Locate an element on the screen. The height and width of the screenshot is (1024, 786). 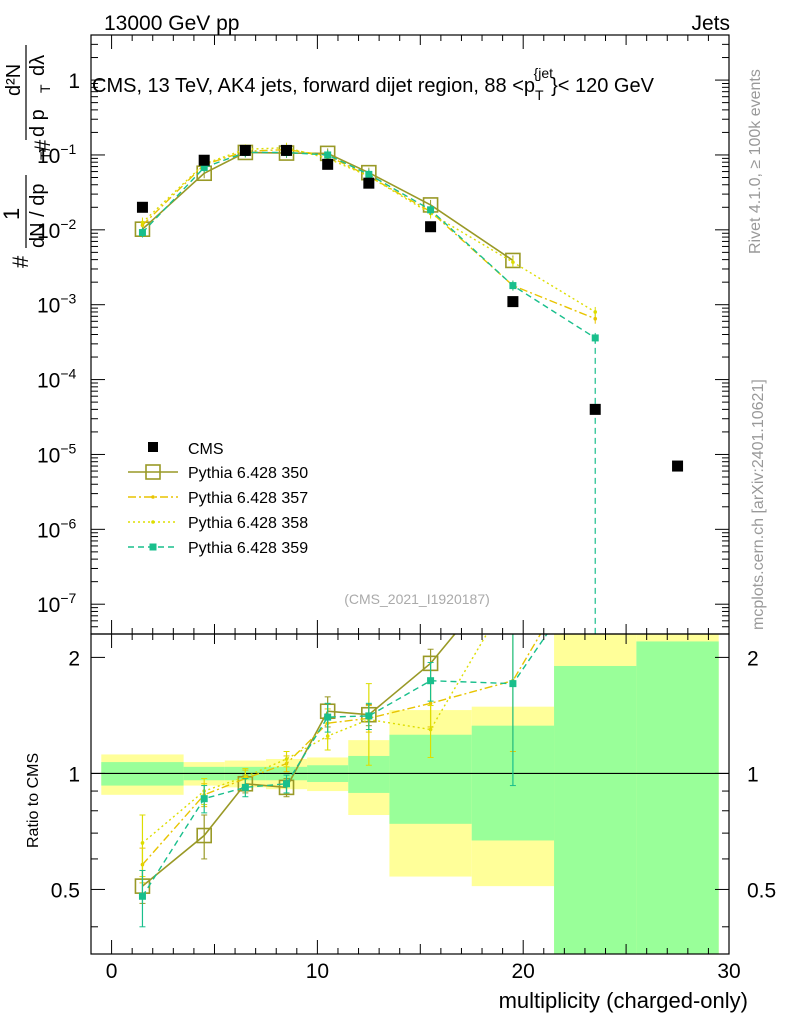
ratio-ytick-label-right-2: 0.5 is located at coordinates (761, 890).